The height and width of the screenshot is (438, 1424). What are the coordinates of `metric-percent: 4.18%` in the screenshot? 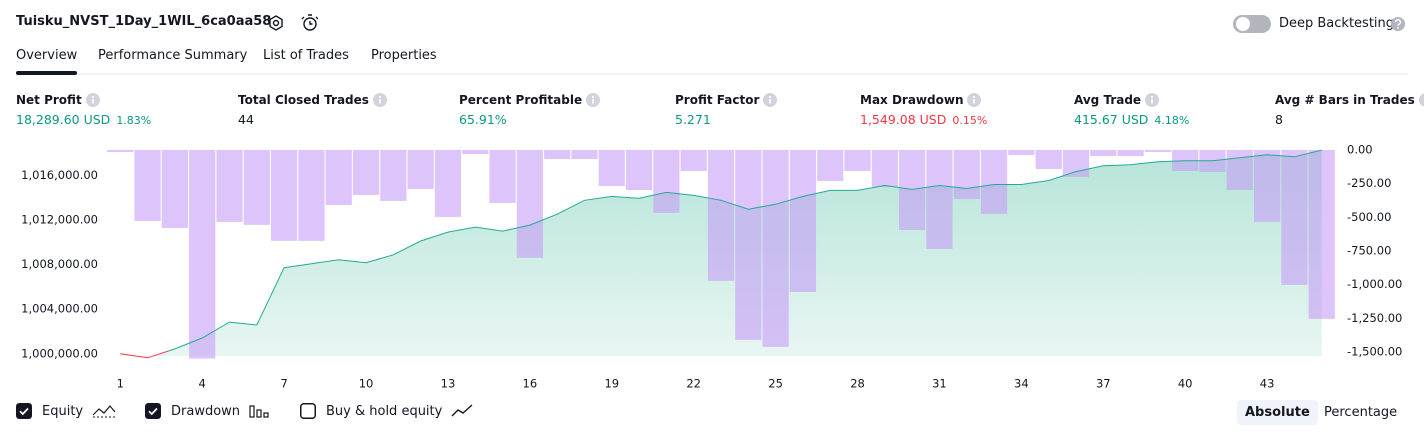 It's located at (1172, 120).